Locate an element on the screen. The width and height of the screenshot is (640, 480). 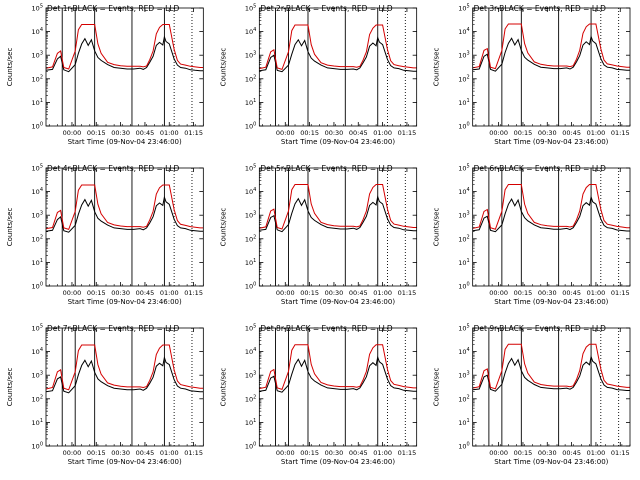
chart-title: Det 7r-BLACK = Events, RED = LLD is located at coordinates (113, 328).